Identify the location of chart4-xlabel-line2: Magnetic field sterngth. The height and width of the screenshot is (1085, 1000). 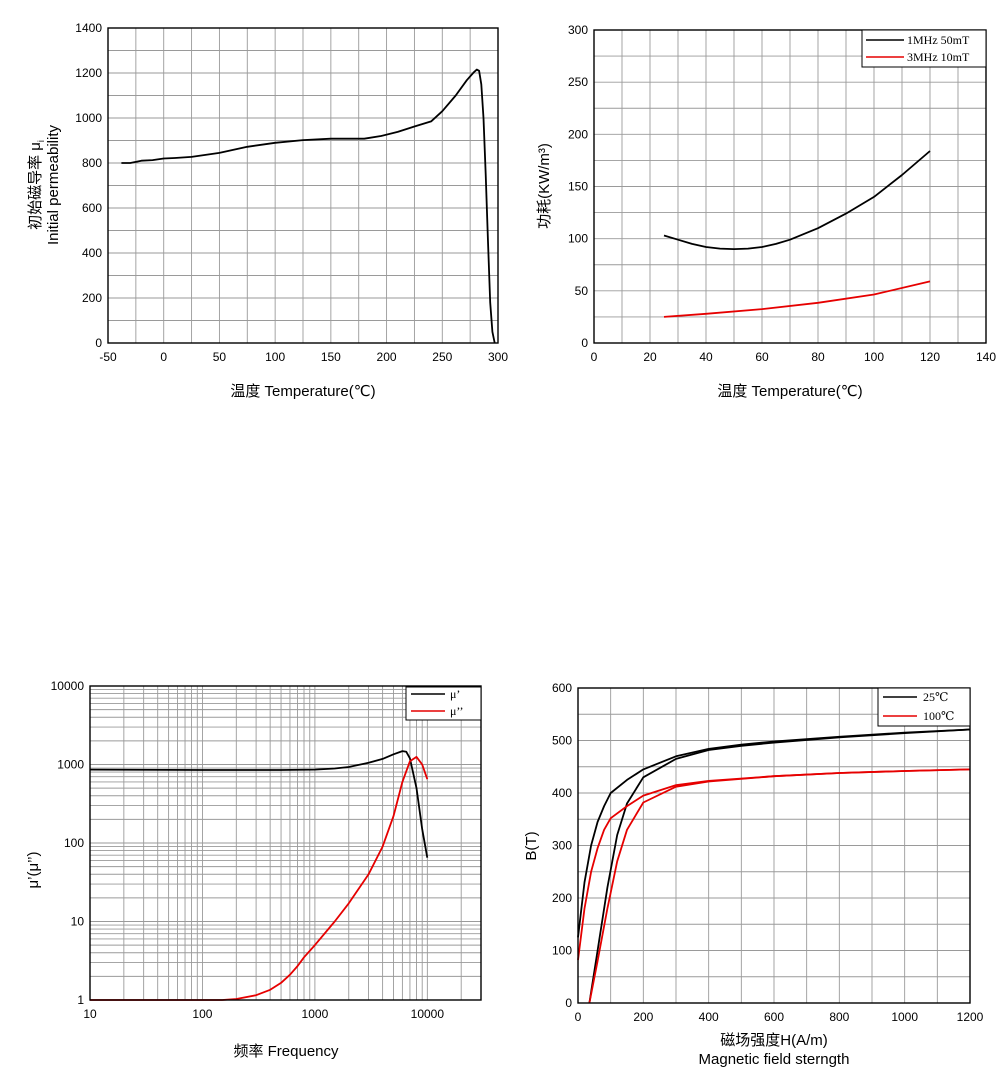
(774, 1059).